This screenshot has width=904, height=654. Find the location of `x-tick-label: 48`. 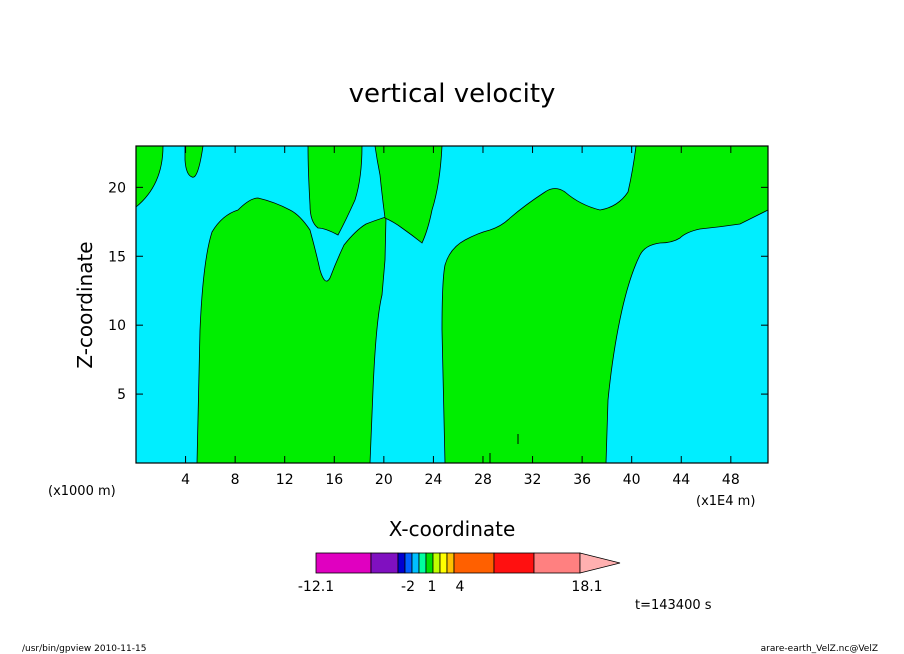

x-tick-label: 48 is located at coordinates (731, 480).